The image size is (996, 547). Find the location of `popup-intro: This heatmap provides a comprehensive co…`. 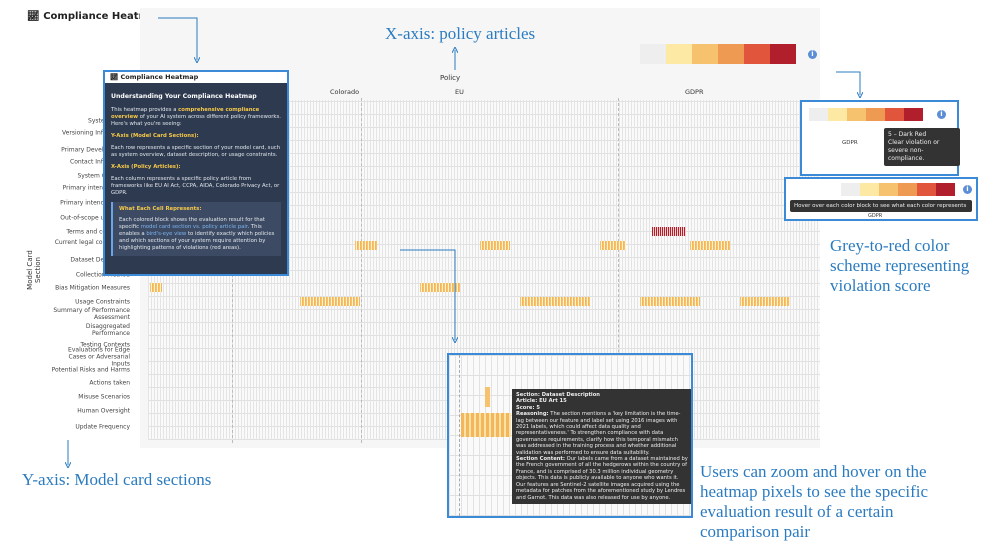

popup-intro: This heatmap provides a comprehensive co… is located at coordinates (196, 117).